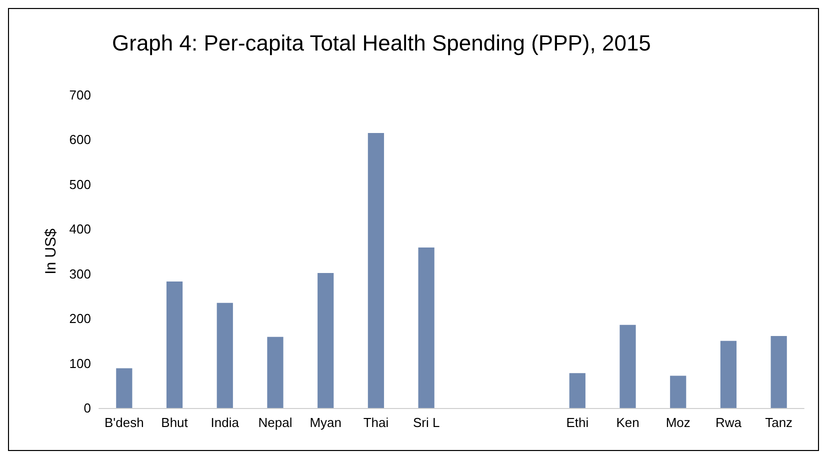 The image size is (829, 461). Describe the element at coordinates (124, 422) in the screenshot. I see `x-tick-label: B'desh` at that location.